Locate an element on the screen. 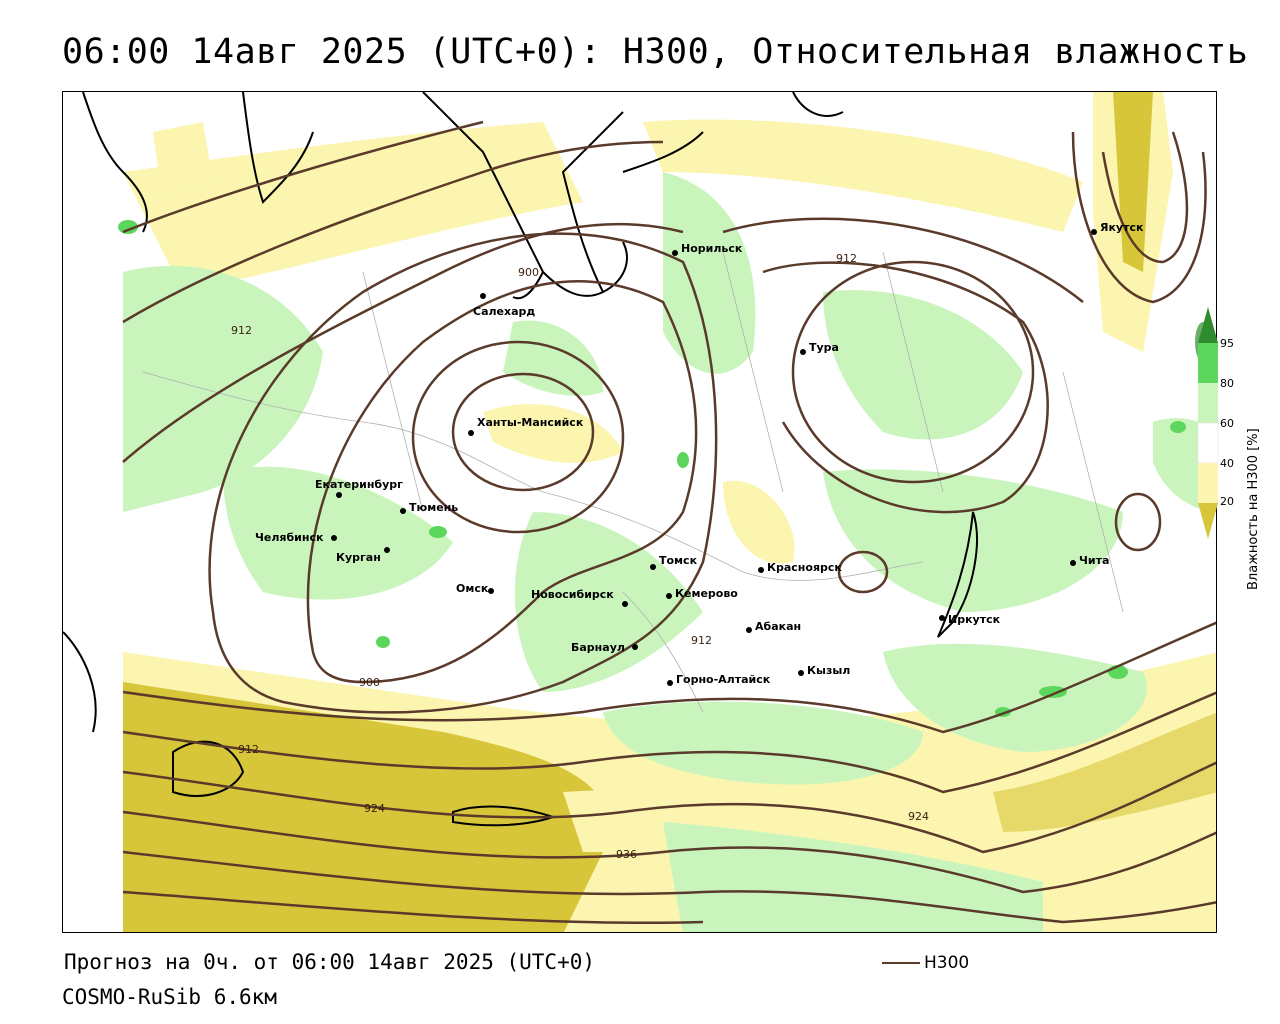  city-kurgan: Курган is located at coordinates (363, 555).